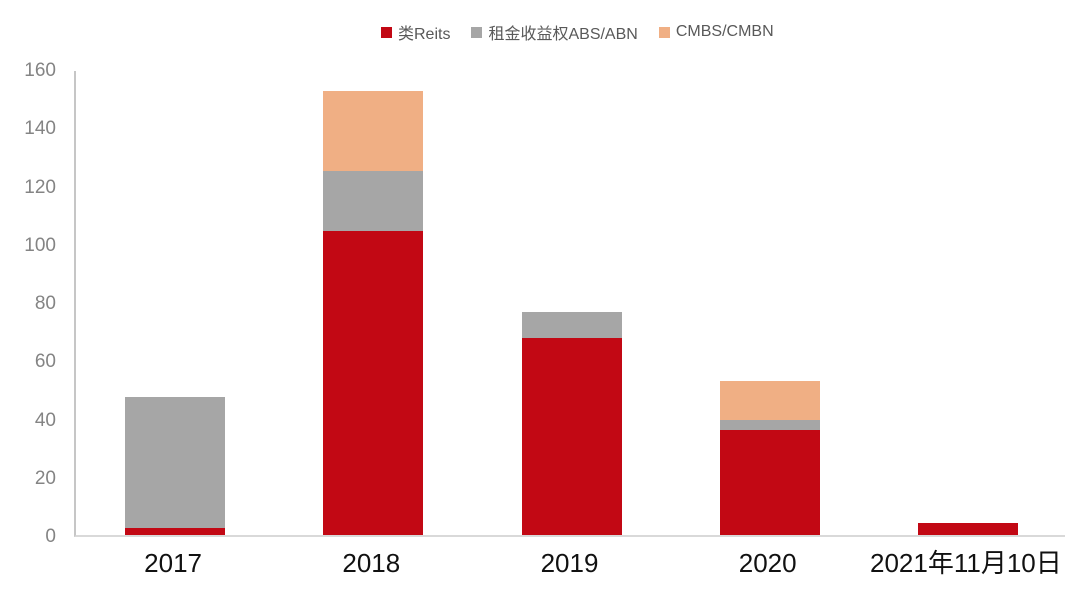  What do you see at coordinates (563, 34) in the screenshot?
I see `legend-label: 租金收益权ABS/ABN` at bounding box center [563, 34].